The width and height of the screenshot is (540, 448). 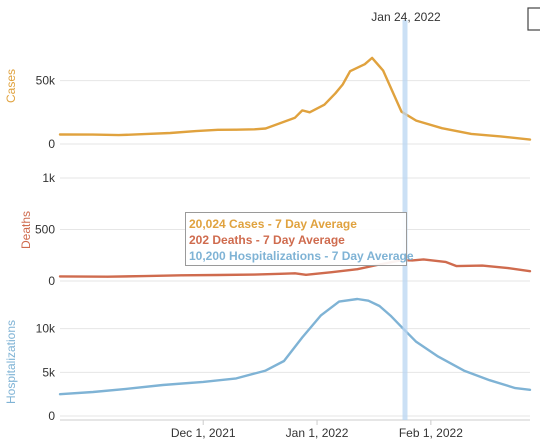 I want to click on x-tick-label-1: Jan 1, 2022, so click(x=317, y=433).